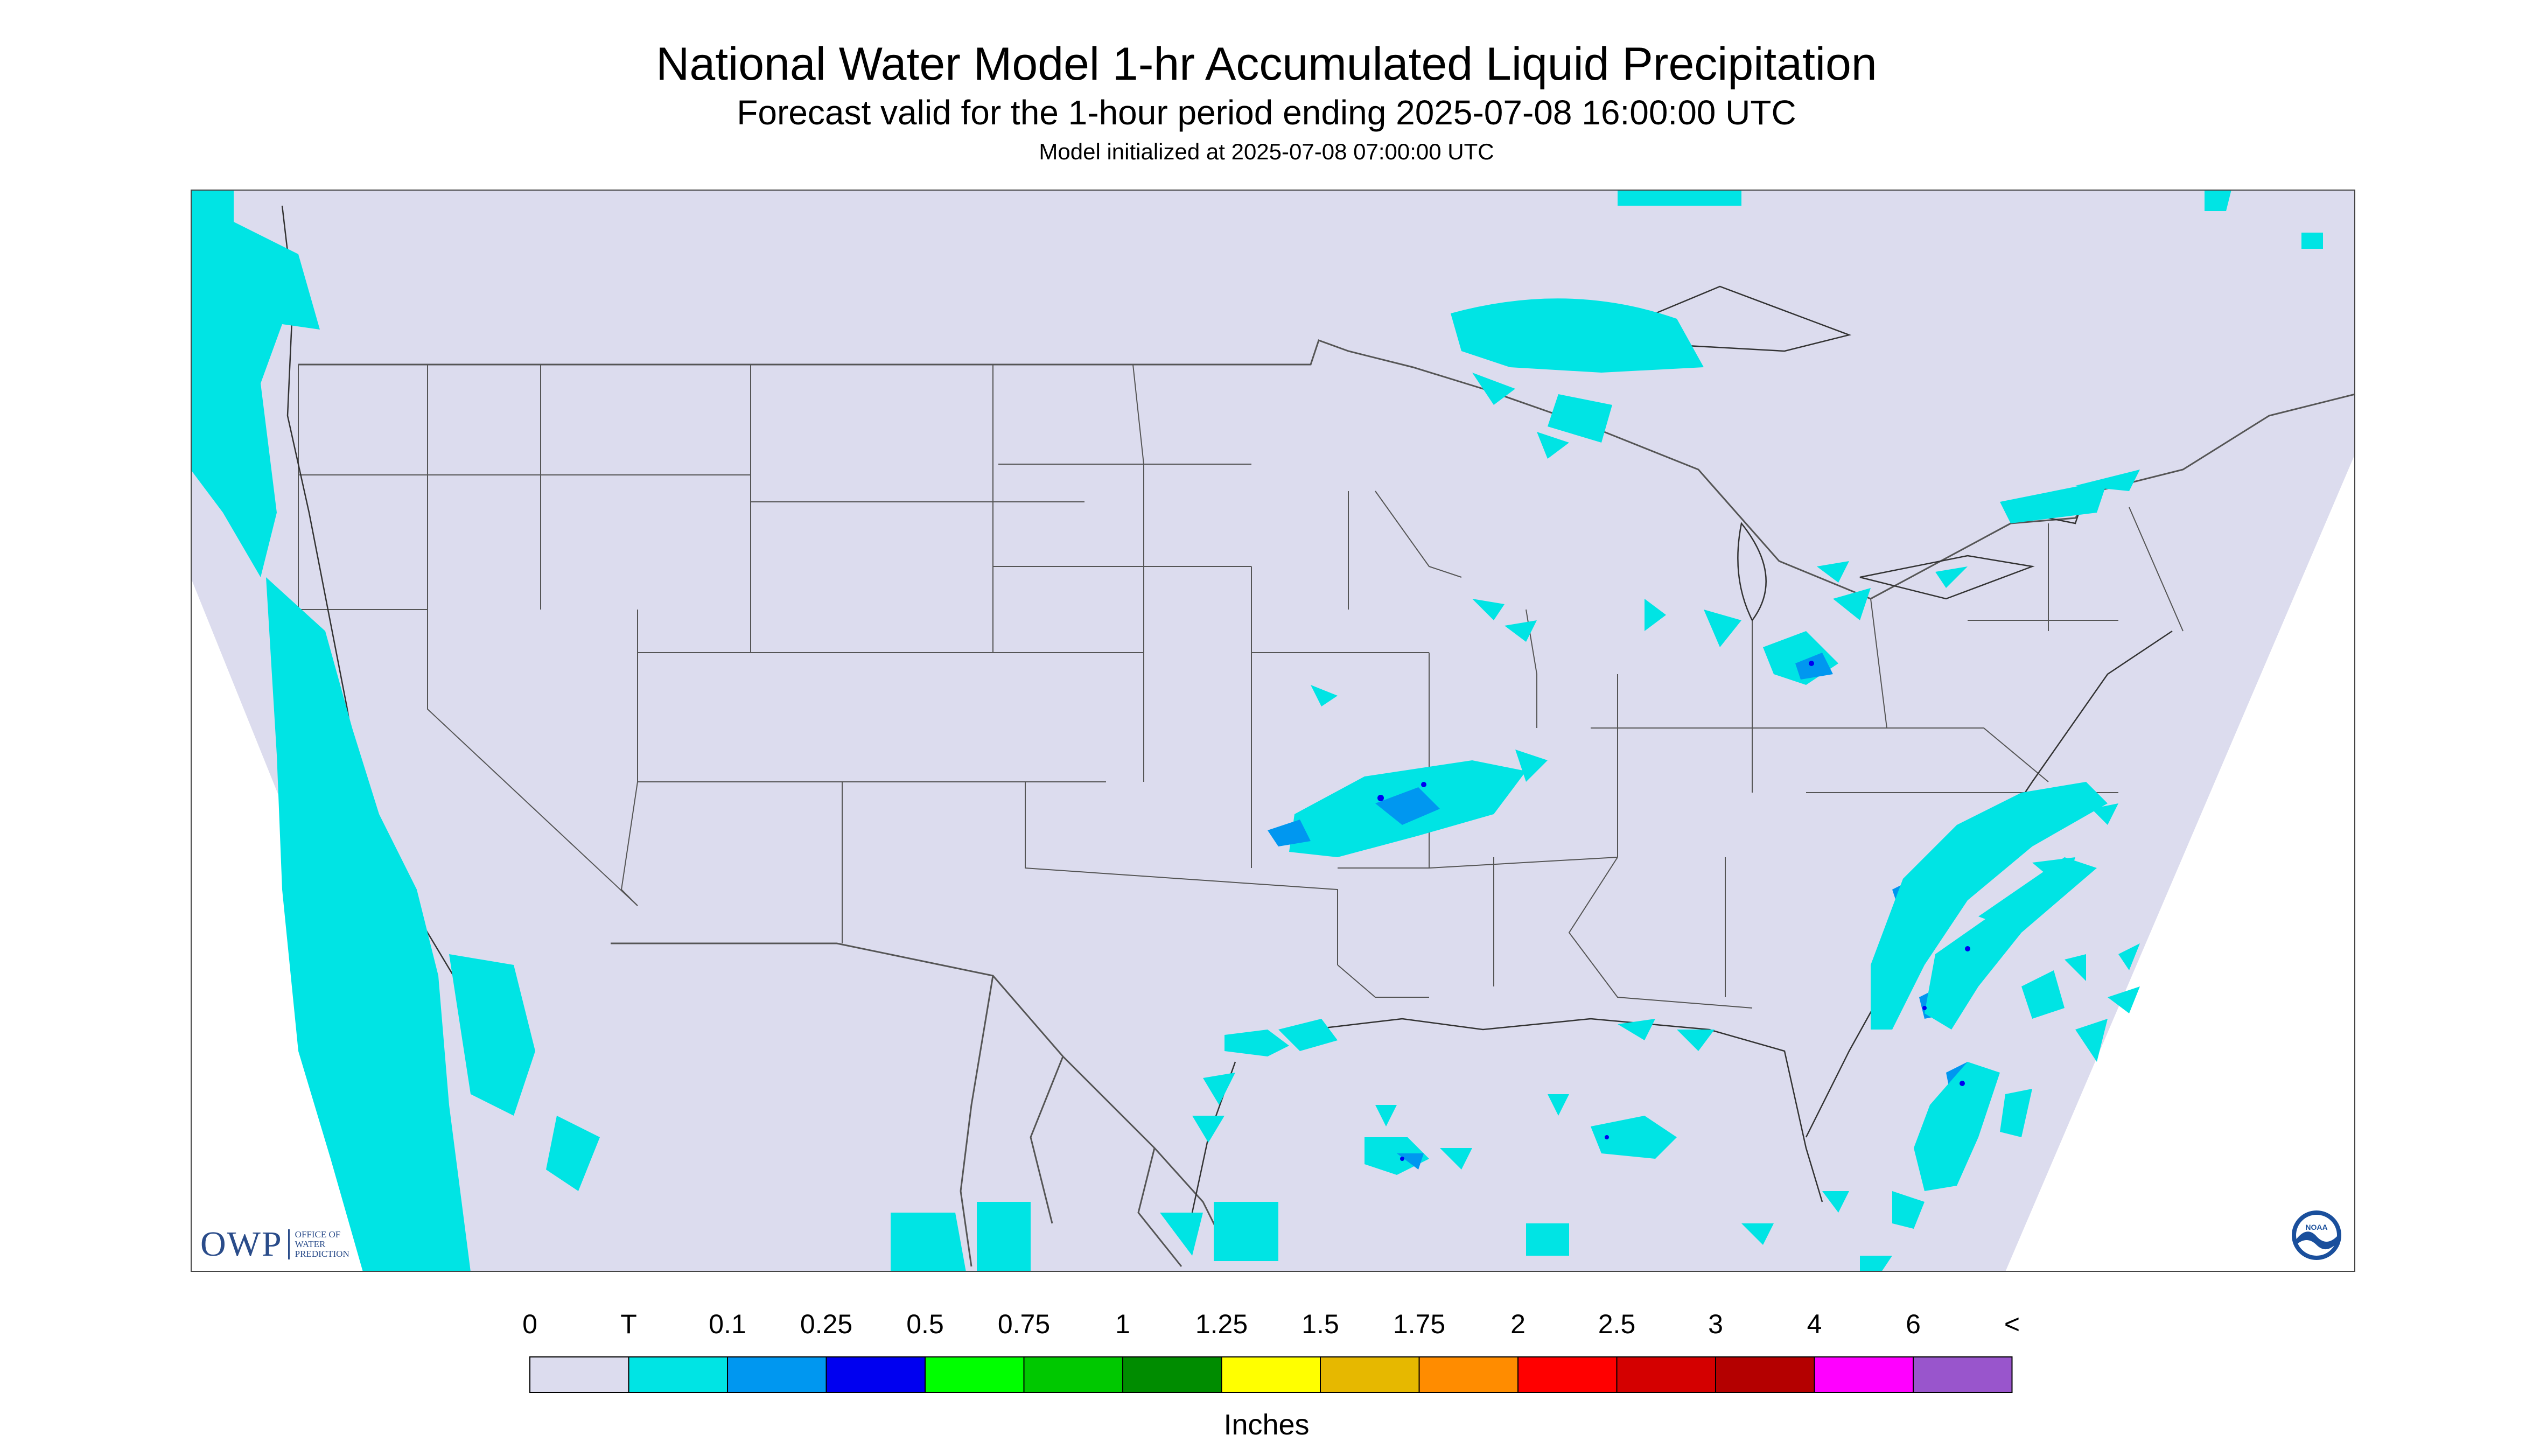  Describe the element at coordinates (1024, 1324) in the screenshot. I see `legend-tick-label: 0.75` at that location.